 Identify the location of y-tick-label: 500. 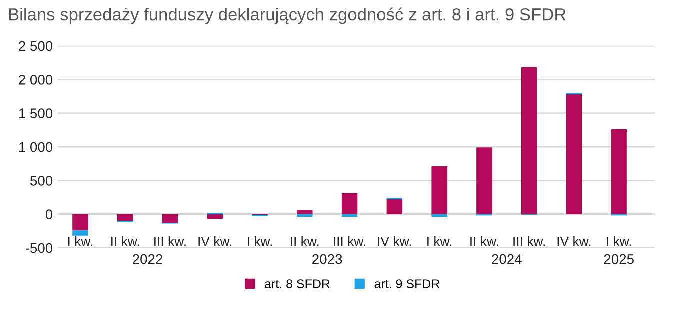
(41, 181).